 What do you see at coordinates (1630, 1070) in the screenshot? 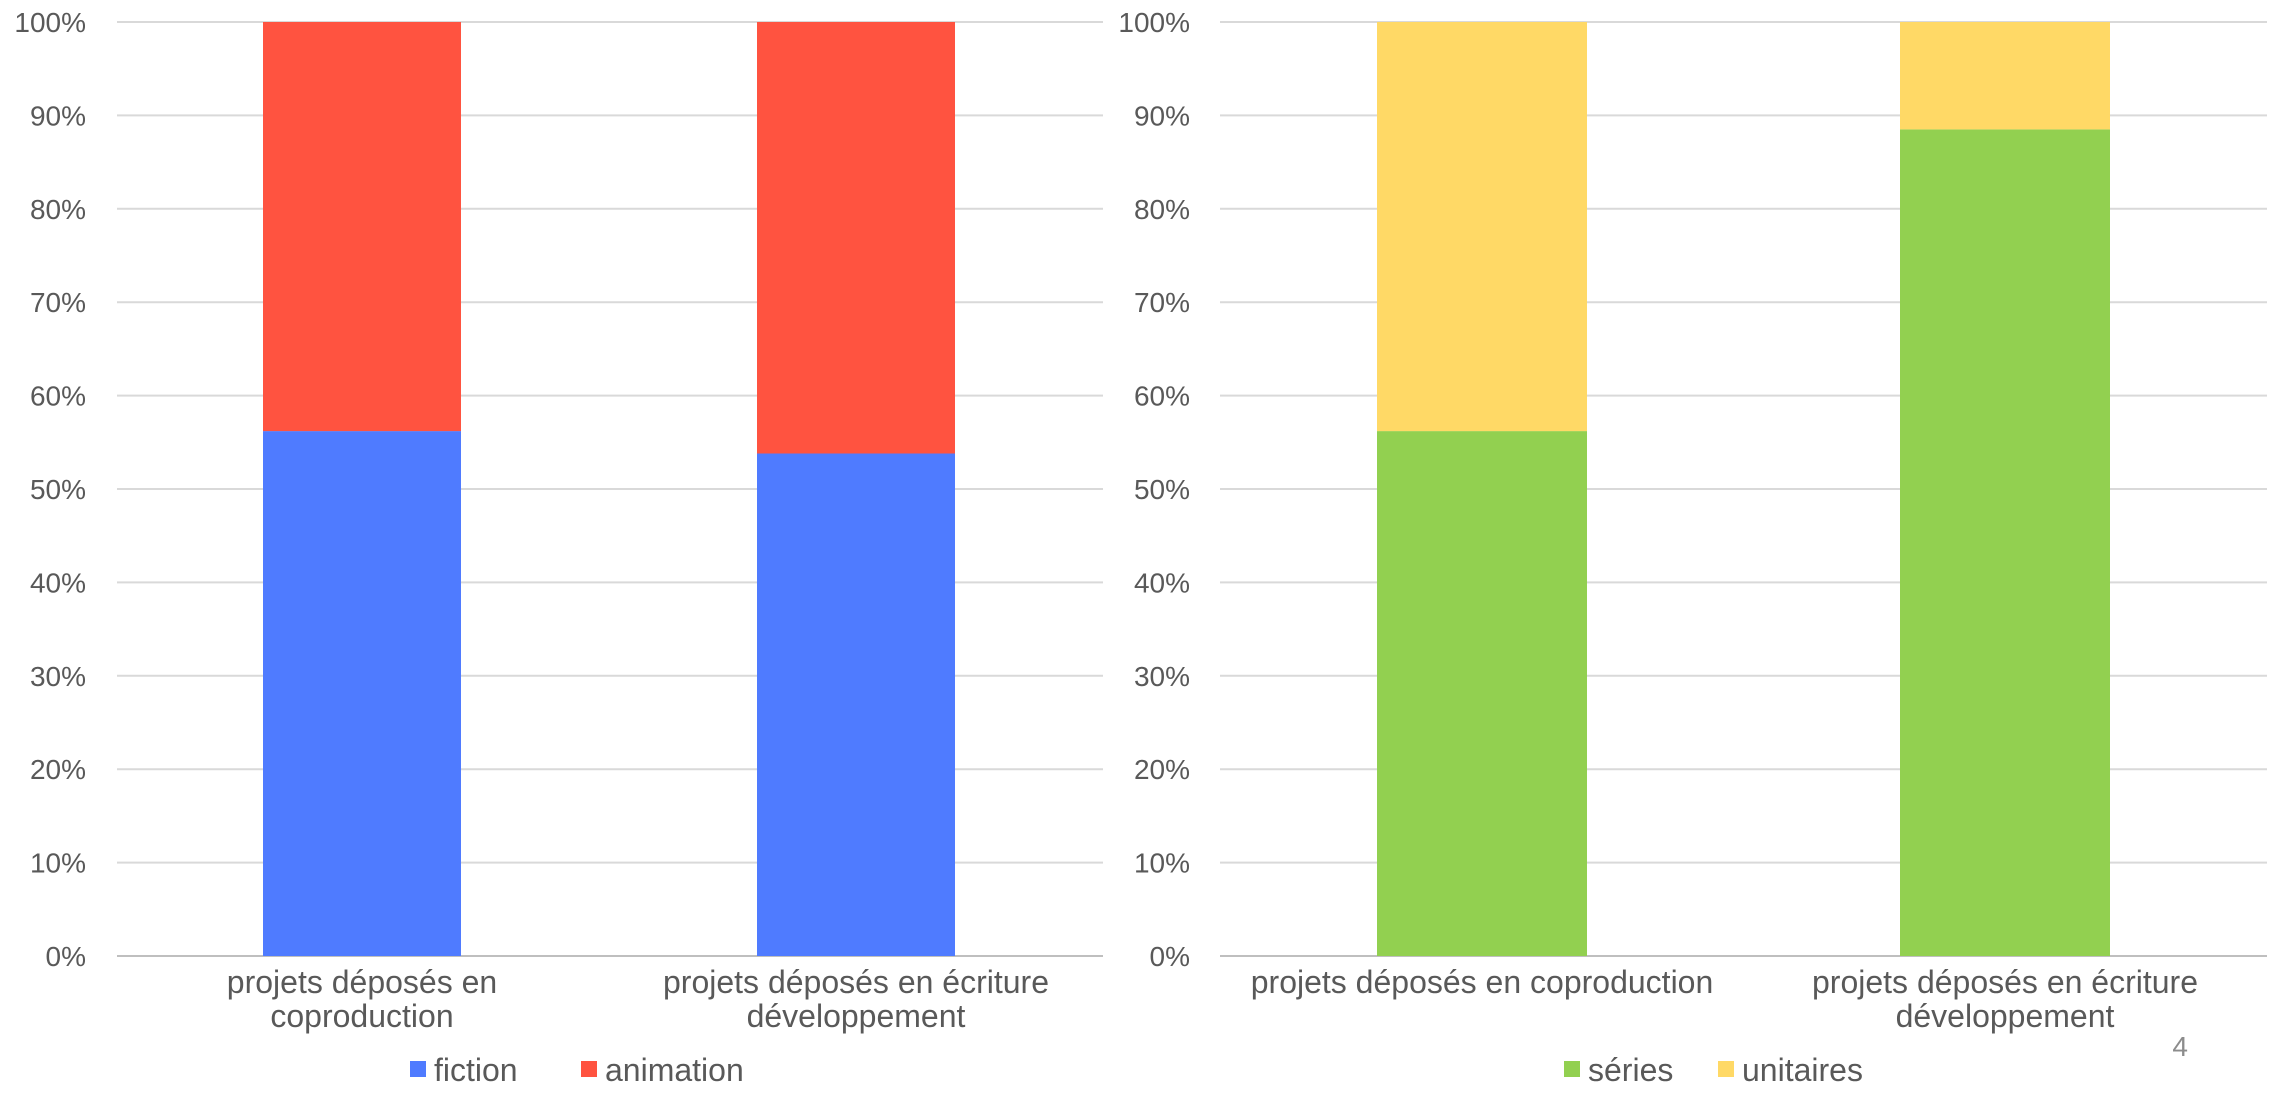
I see `legend-label: séries` at bounding box center [1630, 1070].